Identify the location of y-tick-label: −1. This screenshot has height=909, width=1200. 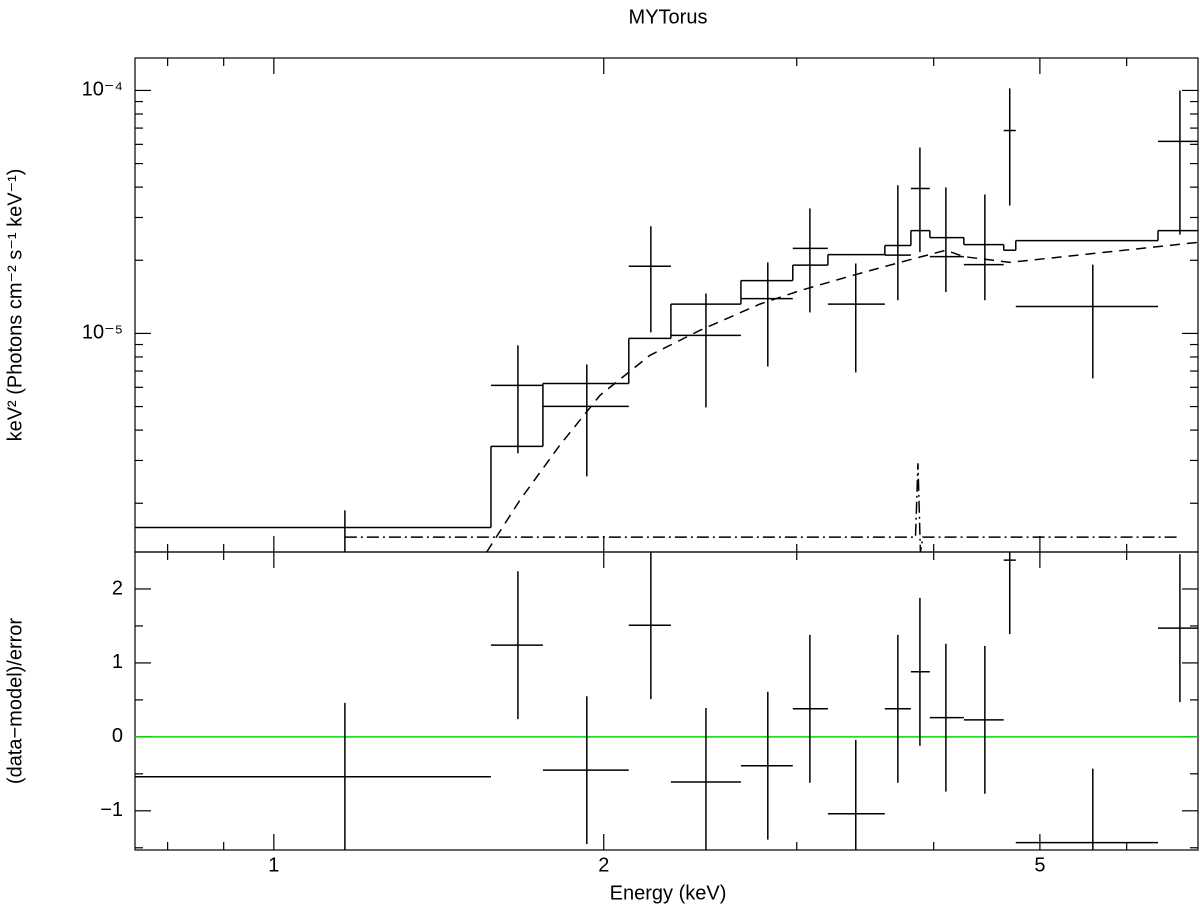
(111, 810).